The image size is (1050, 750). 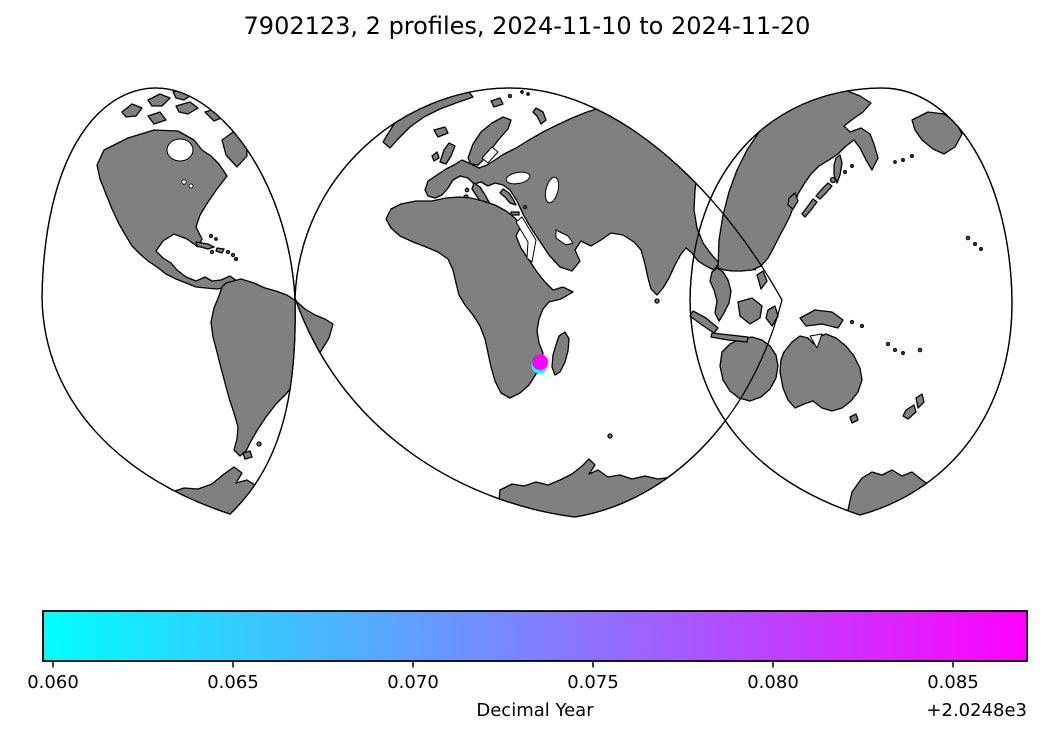 I want to click on profile-markers, so click(x=539, y=364).